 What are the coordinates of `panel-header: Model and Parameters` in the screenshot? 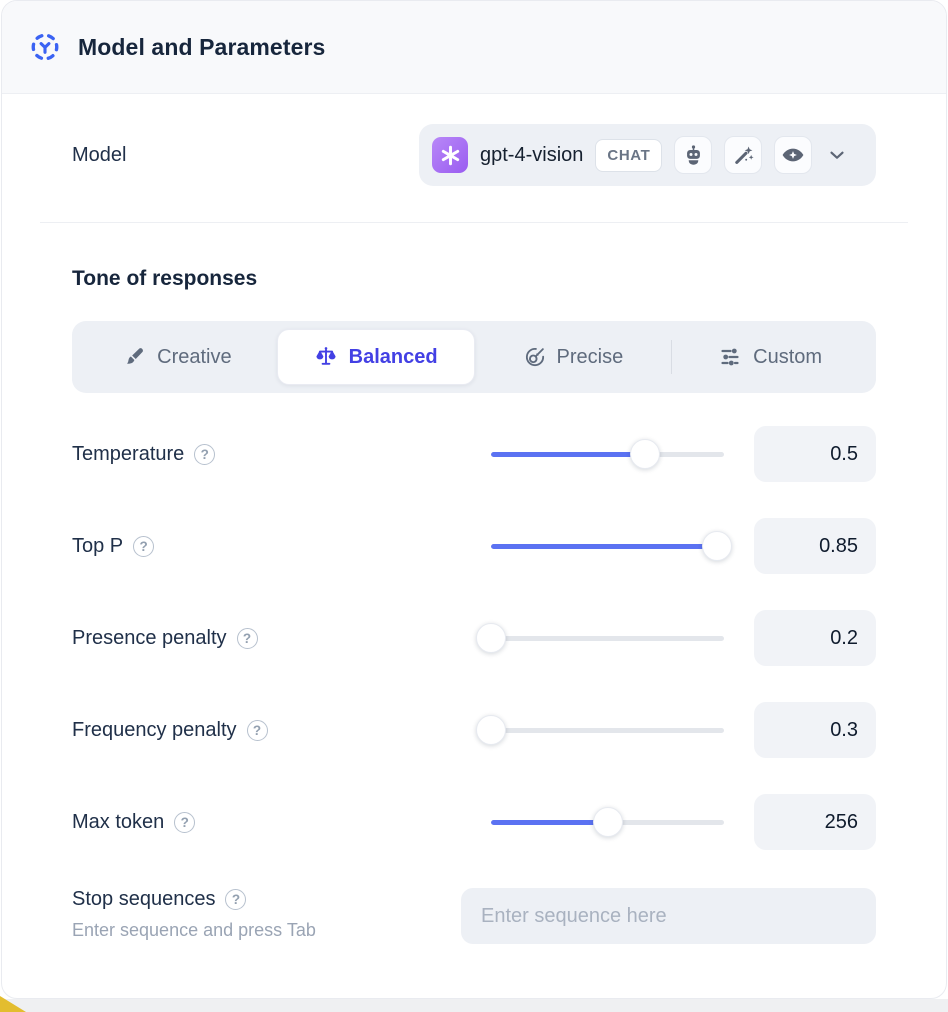 It's located at (474, 47).